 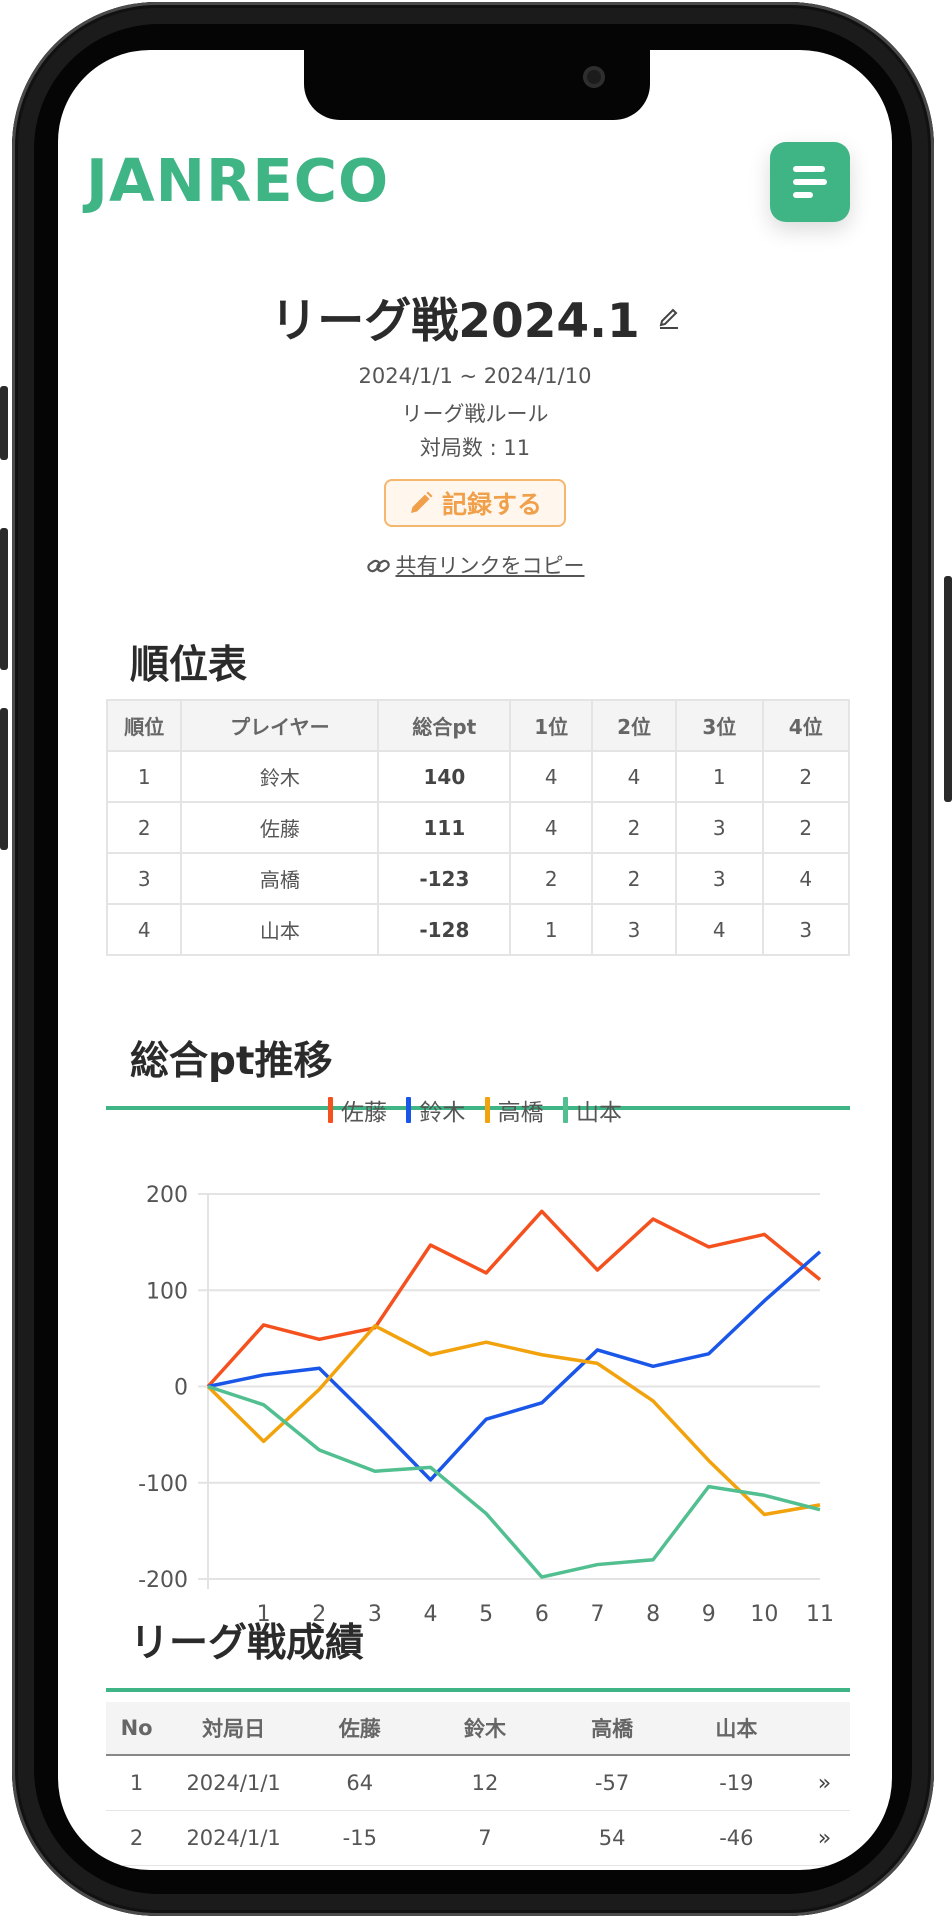 I want to click on legend-label: 鈴木, so click(x=442, y=1113).